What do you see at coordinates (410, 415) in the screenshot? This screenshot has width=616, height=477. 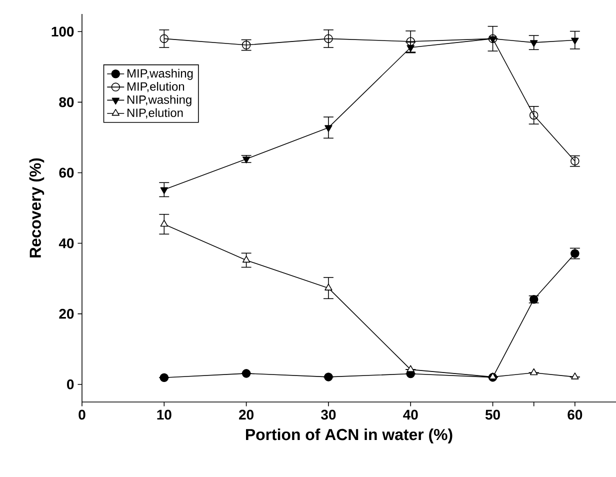 I see `x-tick-label: 40` at bounding box center [410, 415].